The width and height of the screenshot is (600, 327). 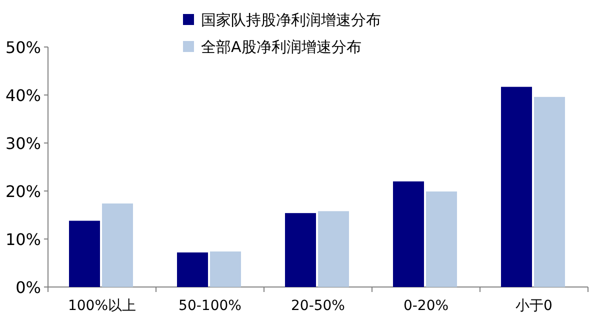 What do you see at coordinates (210, 306) in the screenshot?
I see `x-tick-label: 50-100%` at bounding box center [210, 306].